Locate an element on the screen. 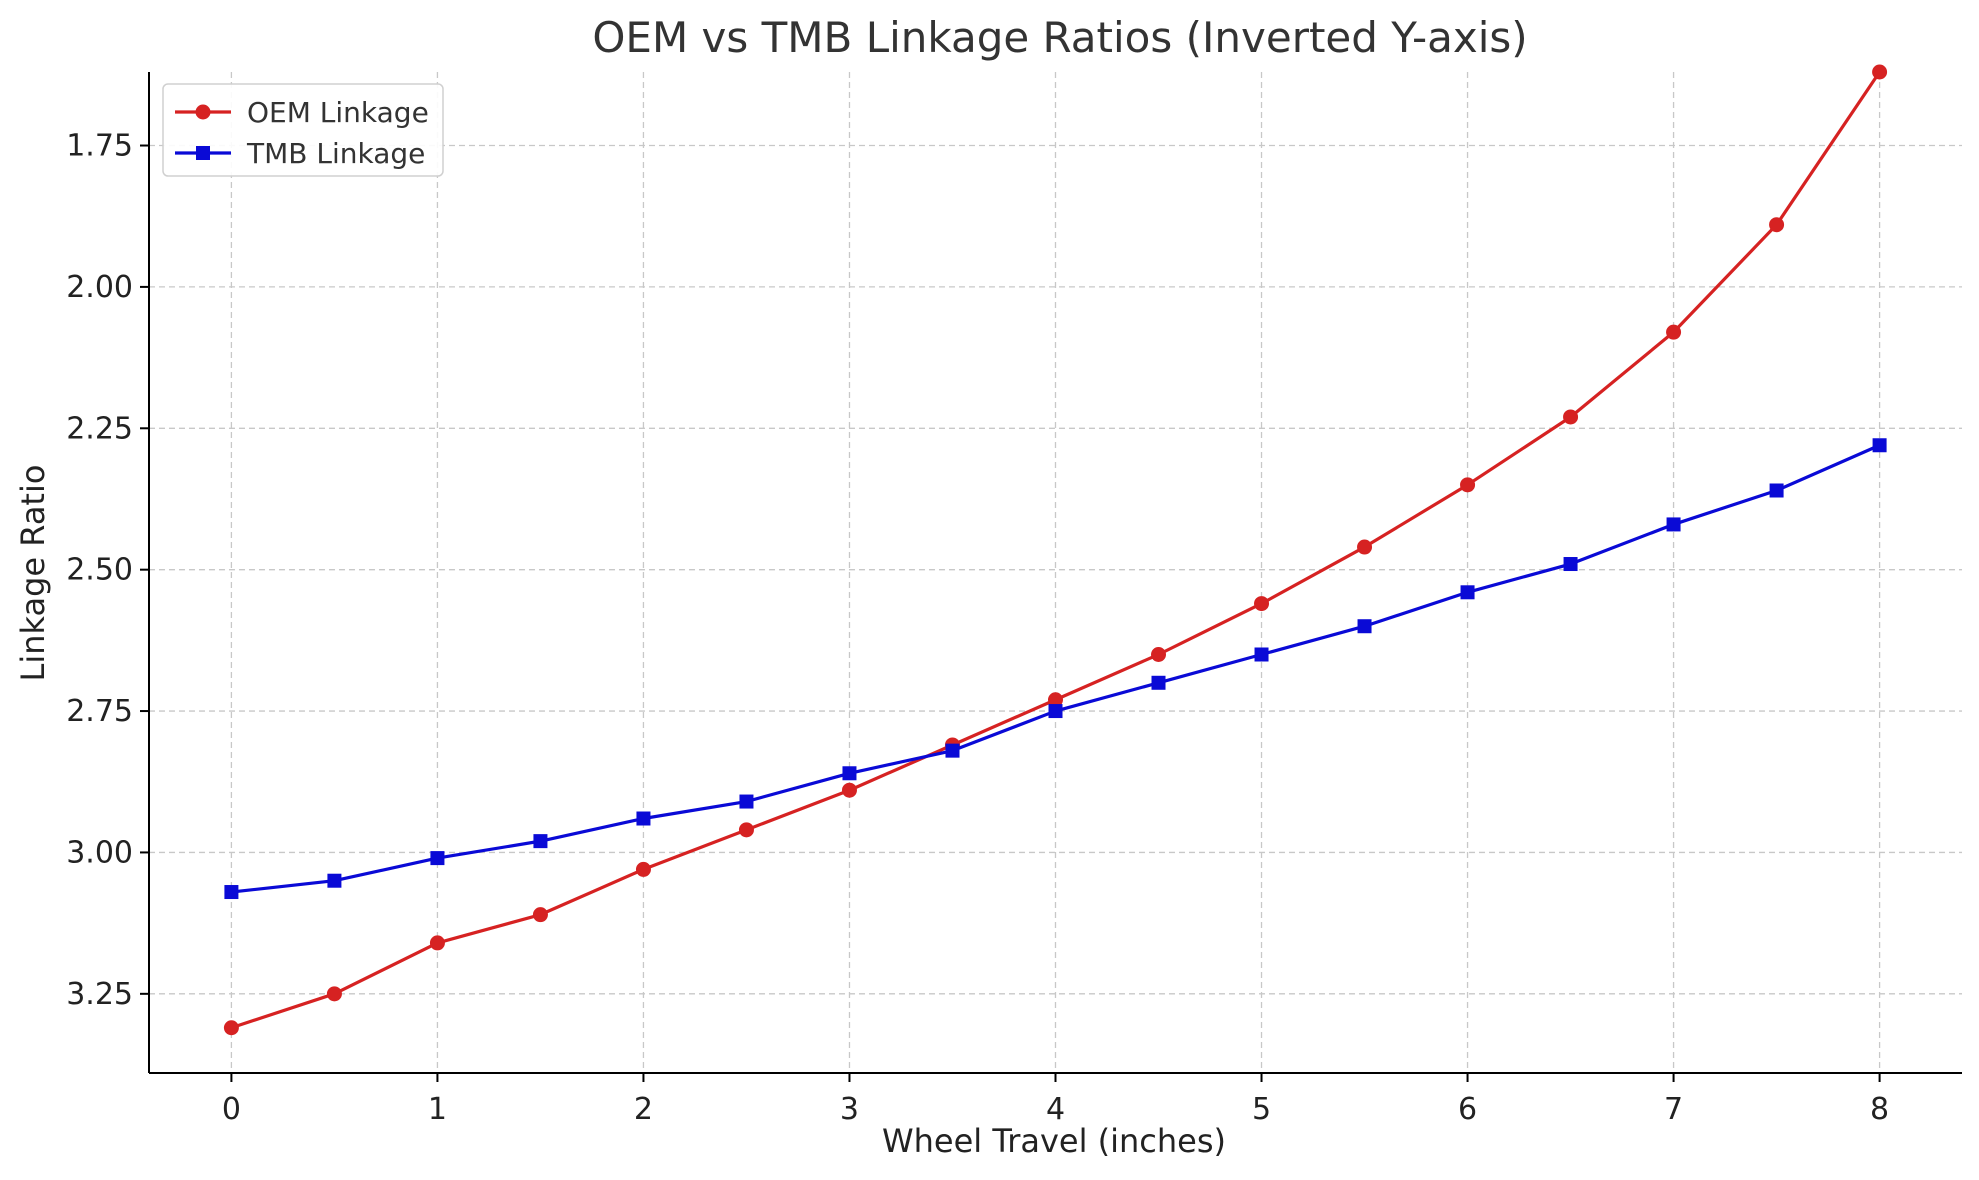 The height and width of the screenshot is (1180, 1979). legend-box is located at coordinates (303, 130).